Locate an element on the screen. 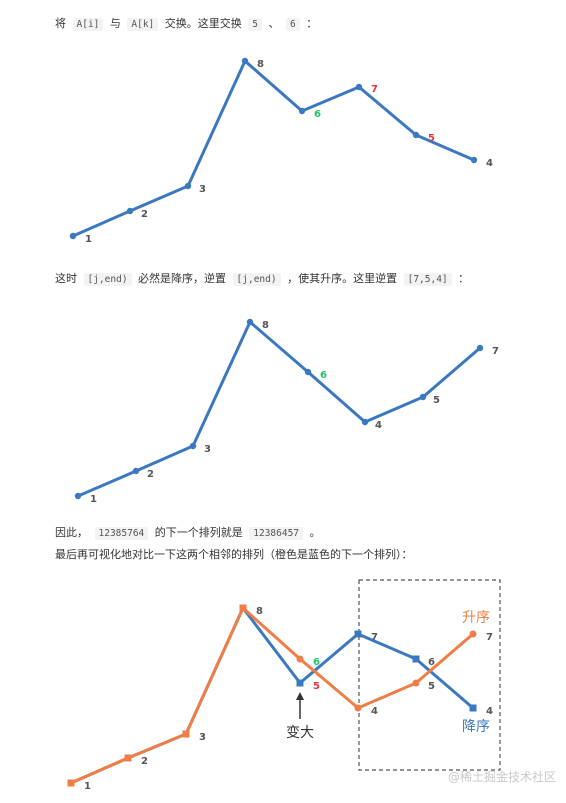  point-label-blue: 6 is located at coordinates (431, 662).